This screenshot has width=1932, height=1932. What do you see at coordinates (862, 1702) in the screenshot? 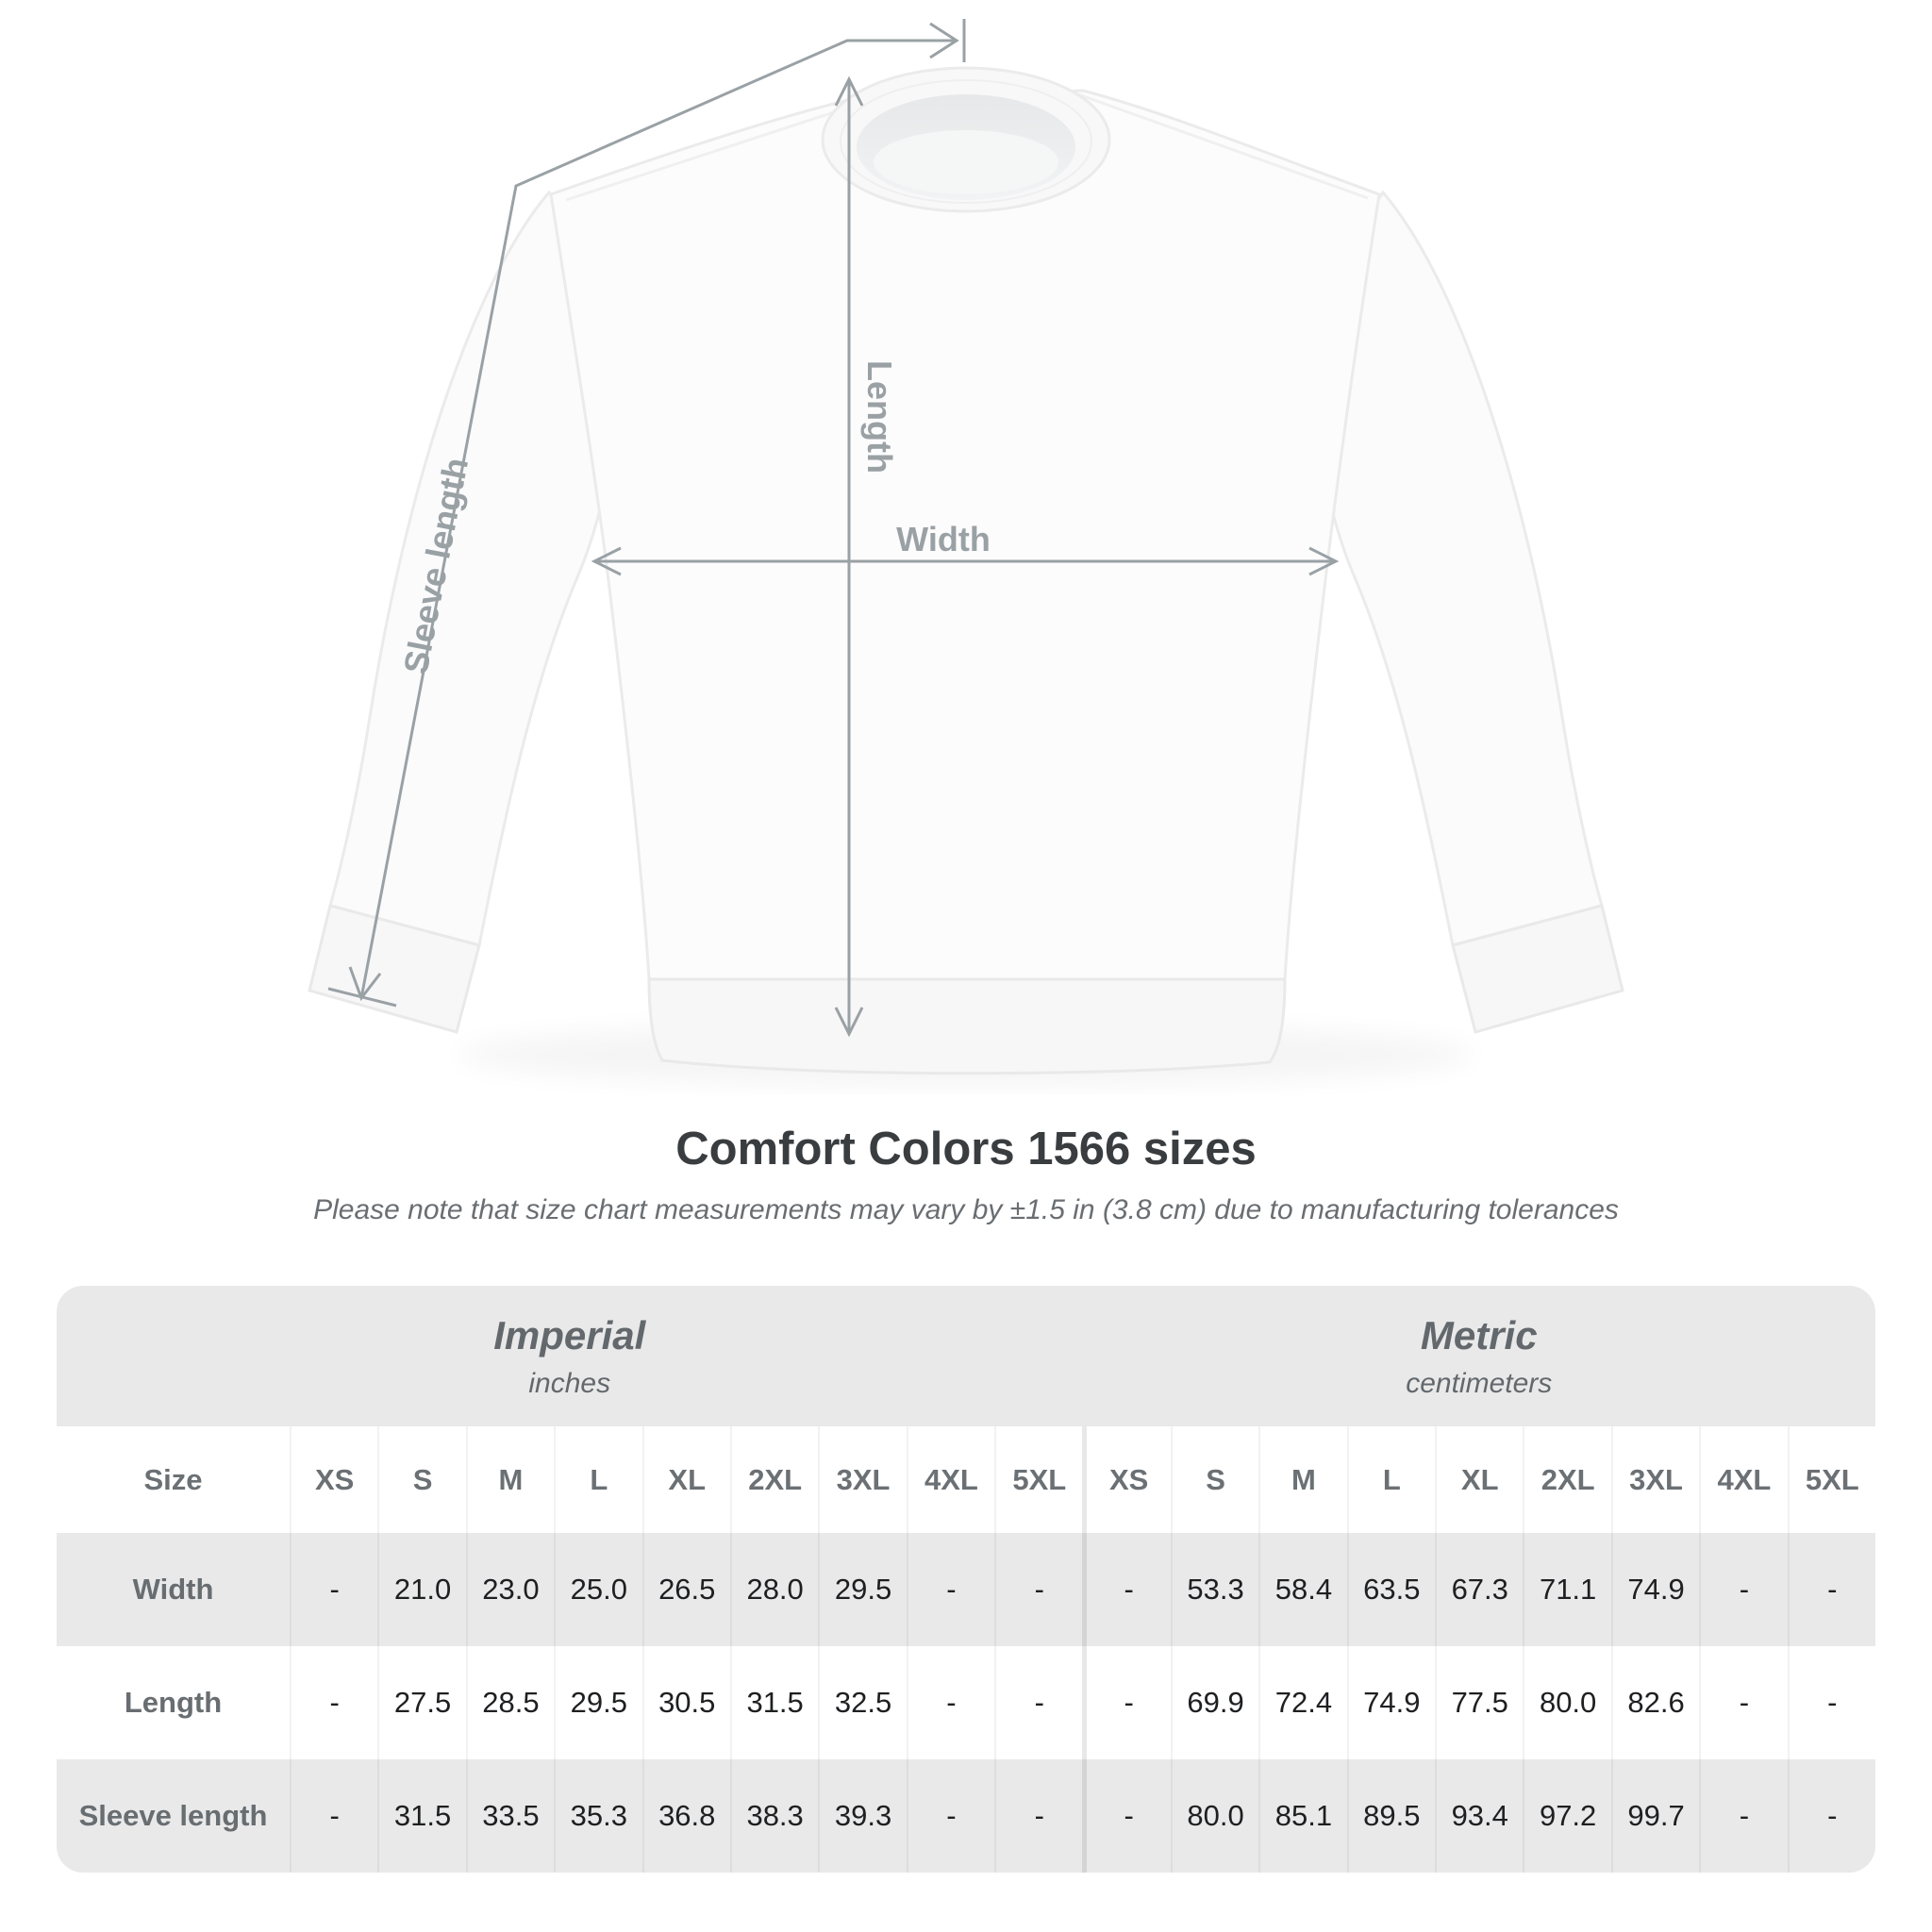
I see `size-value-cell: 32.5` at bounding box center [862, 1702].